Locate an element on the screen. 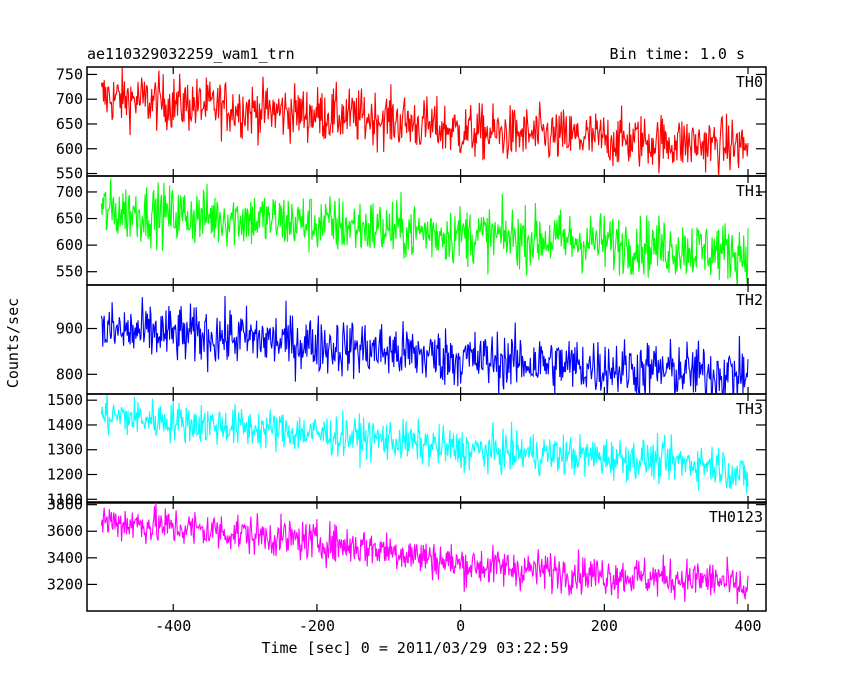 The height and width of the screenshot is (680, 850). panel-label-th3: TH3 is located at coordinates (749, 409).